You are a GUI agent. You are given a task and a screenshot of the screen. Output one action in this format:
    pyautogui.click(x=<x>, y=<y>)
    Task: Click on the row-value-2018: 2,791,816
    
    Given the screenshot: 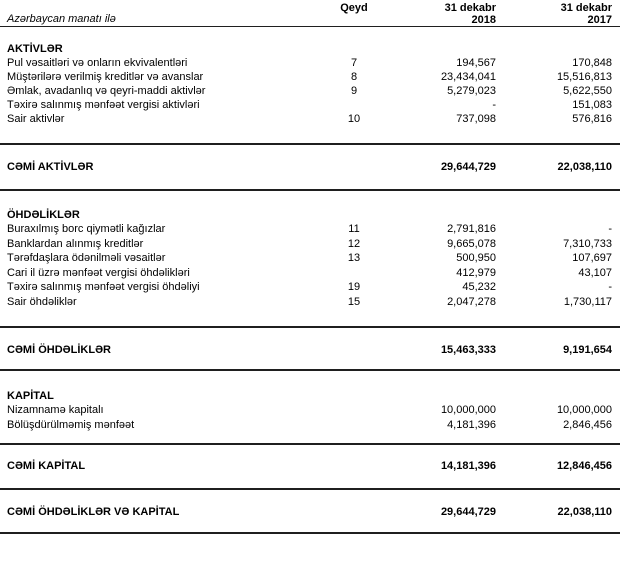 What is the action you would take?
    pyautogui.click(x=471, y=229)
    